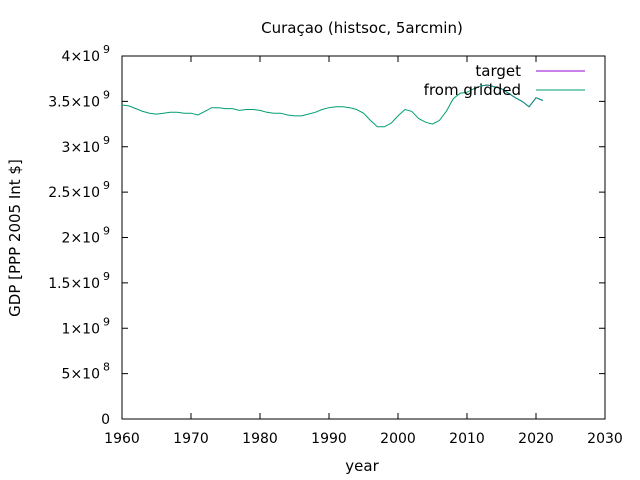 This screenshot has height=480, width=640. I want to click on x-tick-label: 2030, so click(605, 439).